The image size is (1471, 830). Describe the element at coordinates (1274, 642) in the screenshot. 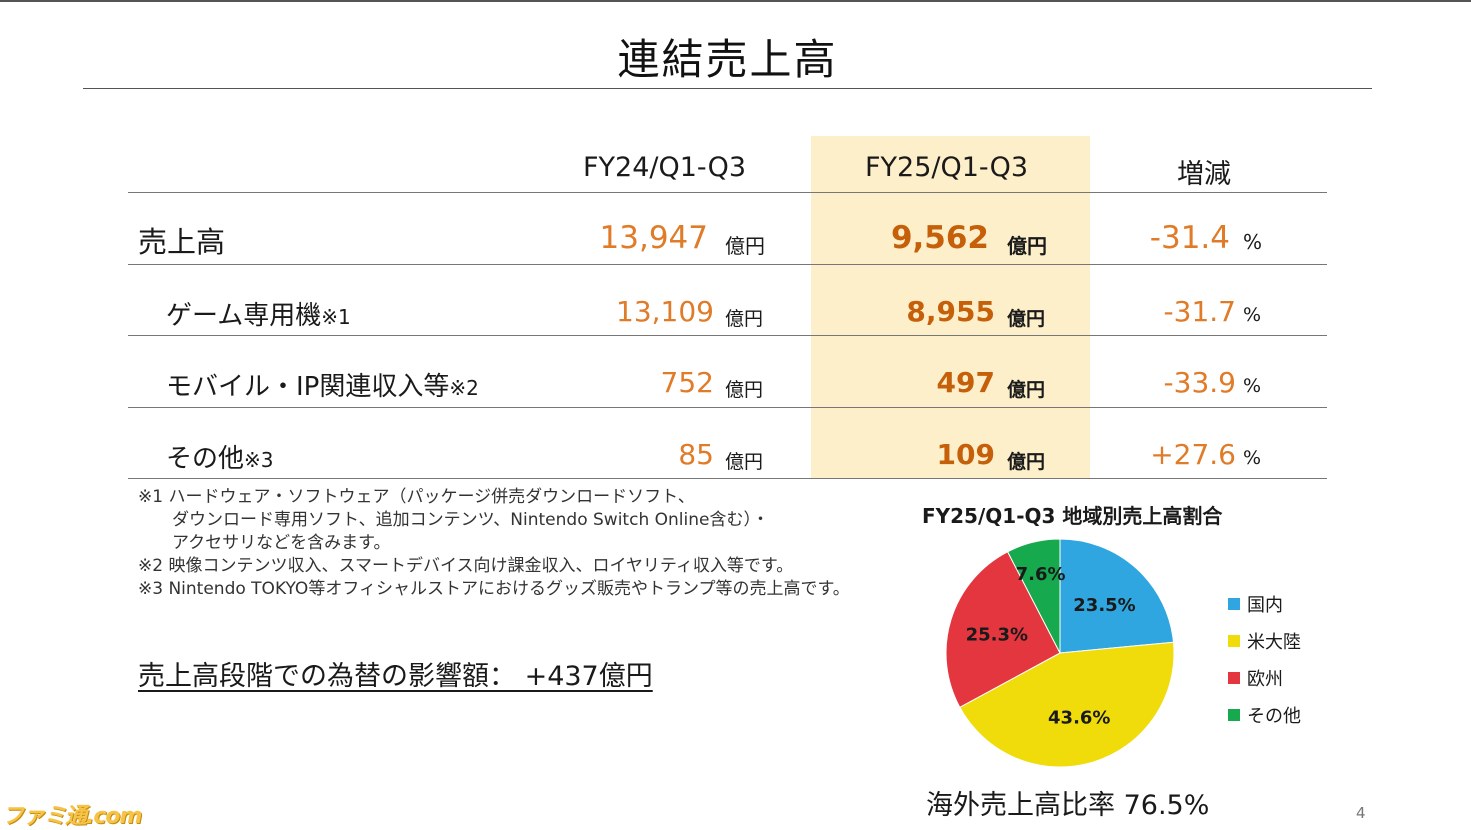

I see `legend-label: 米大陸` at that location.